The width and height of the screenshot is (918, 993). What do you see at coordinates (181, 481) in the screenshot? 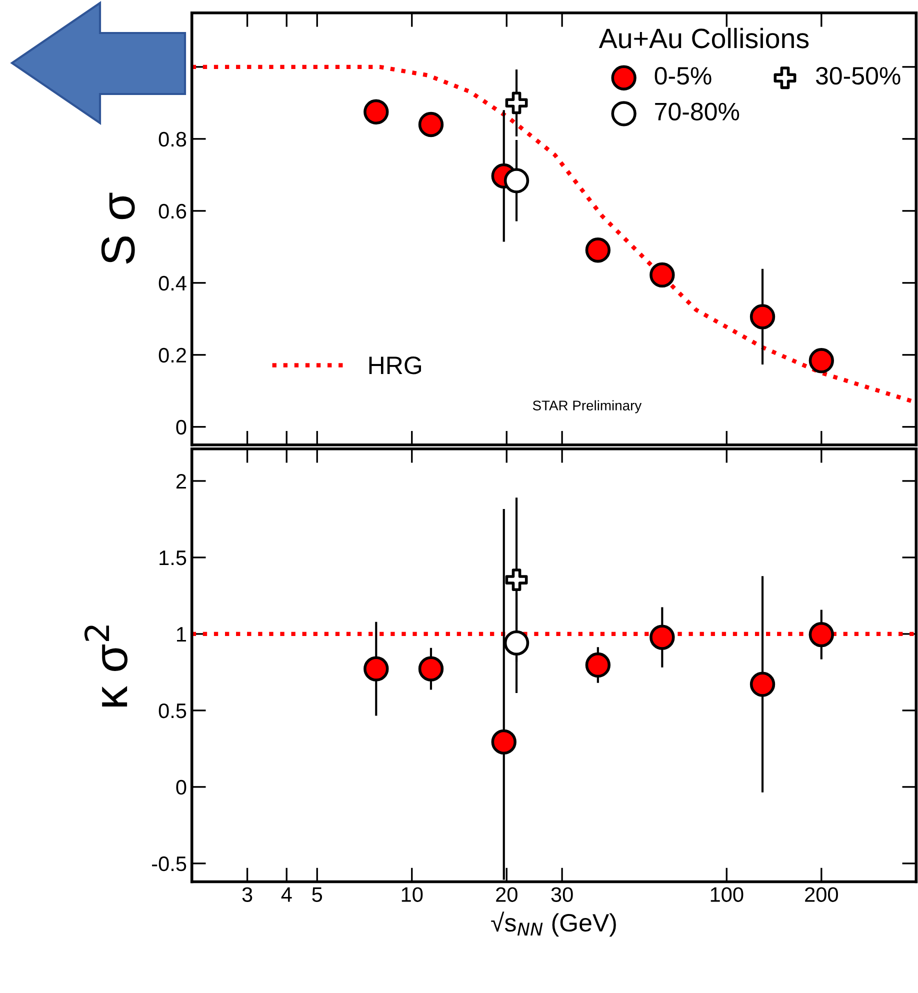
I see `y-tick-label: 2` at bounding box center [181, 481].